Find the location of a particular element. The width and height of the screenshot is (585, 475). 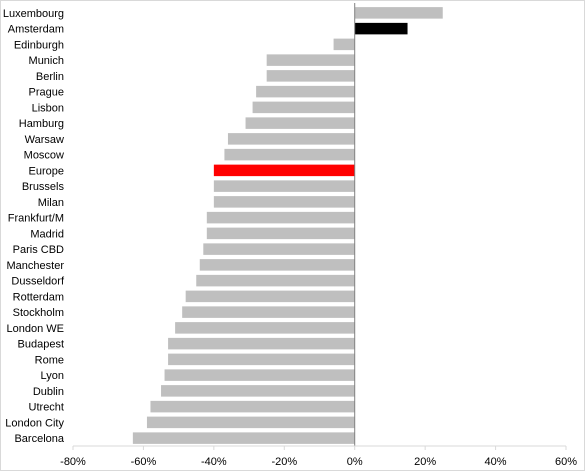

category-label: Brussels is located at coordinates (43, 187).